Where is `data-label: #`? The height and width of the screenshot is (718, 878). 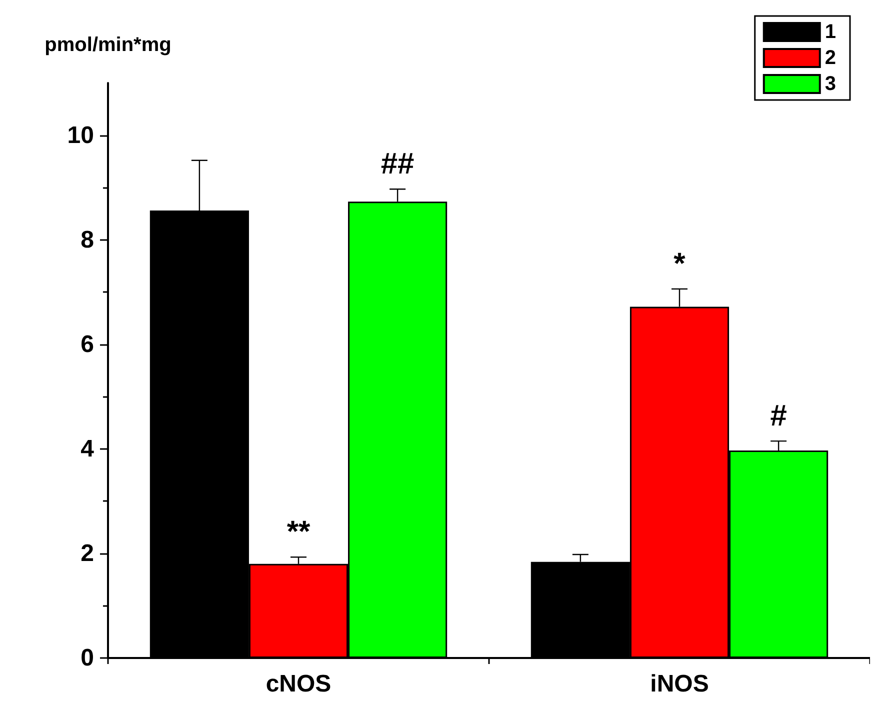 data-label: # is located at coordinates (779, 416).